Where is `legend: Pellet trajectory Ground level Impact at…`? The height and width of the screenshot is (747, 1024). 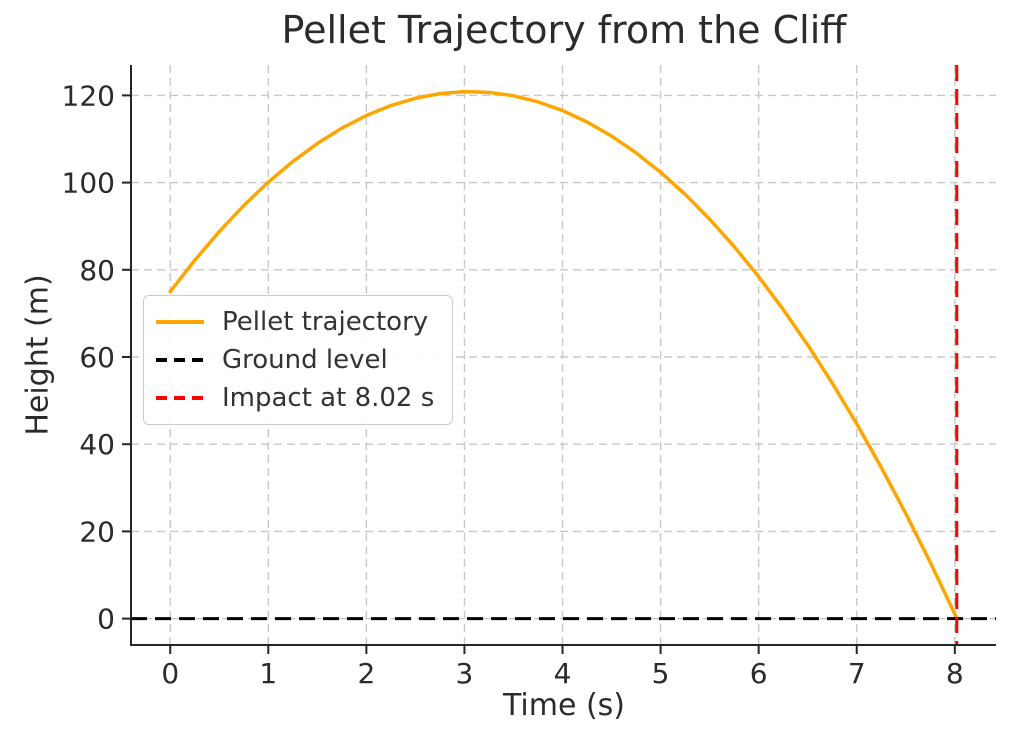 legend: Pellet trajectory Ground level Impact at… is located at coordinates (298, 360).